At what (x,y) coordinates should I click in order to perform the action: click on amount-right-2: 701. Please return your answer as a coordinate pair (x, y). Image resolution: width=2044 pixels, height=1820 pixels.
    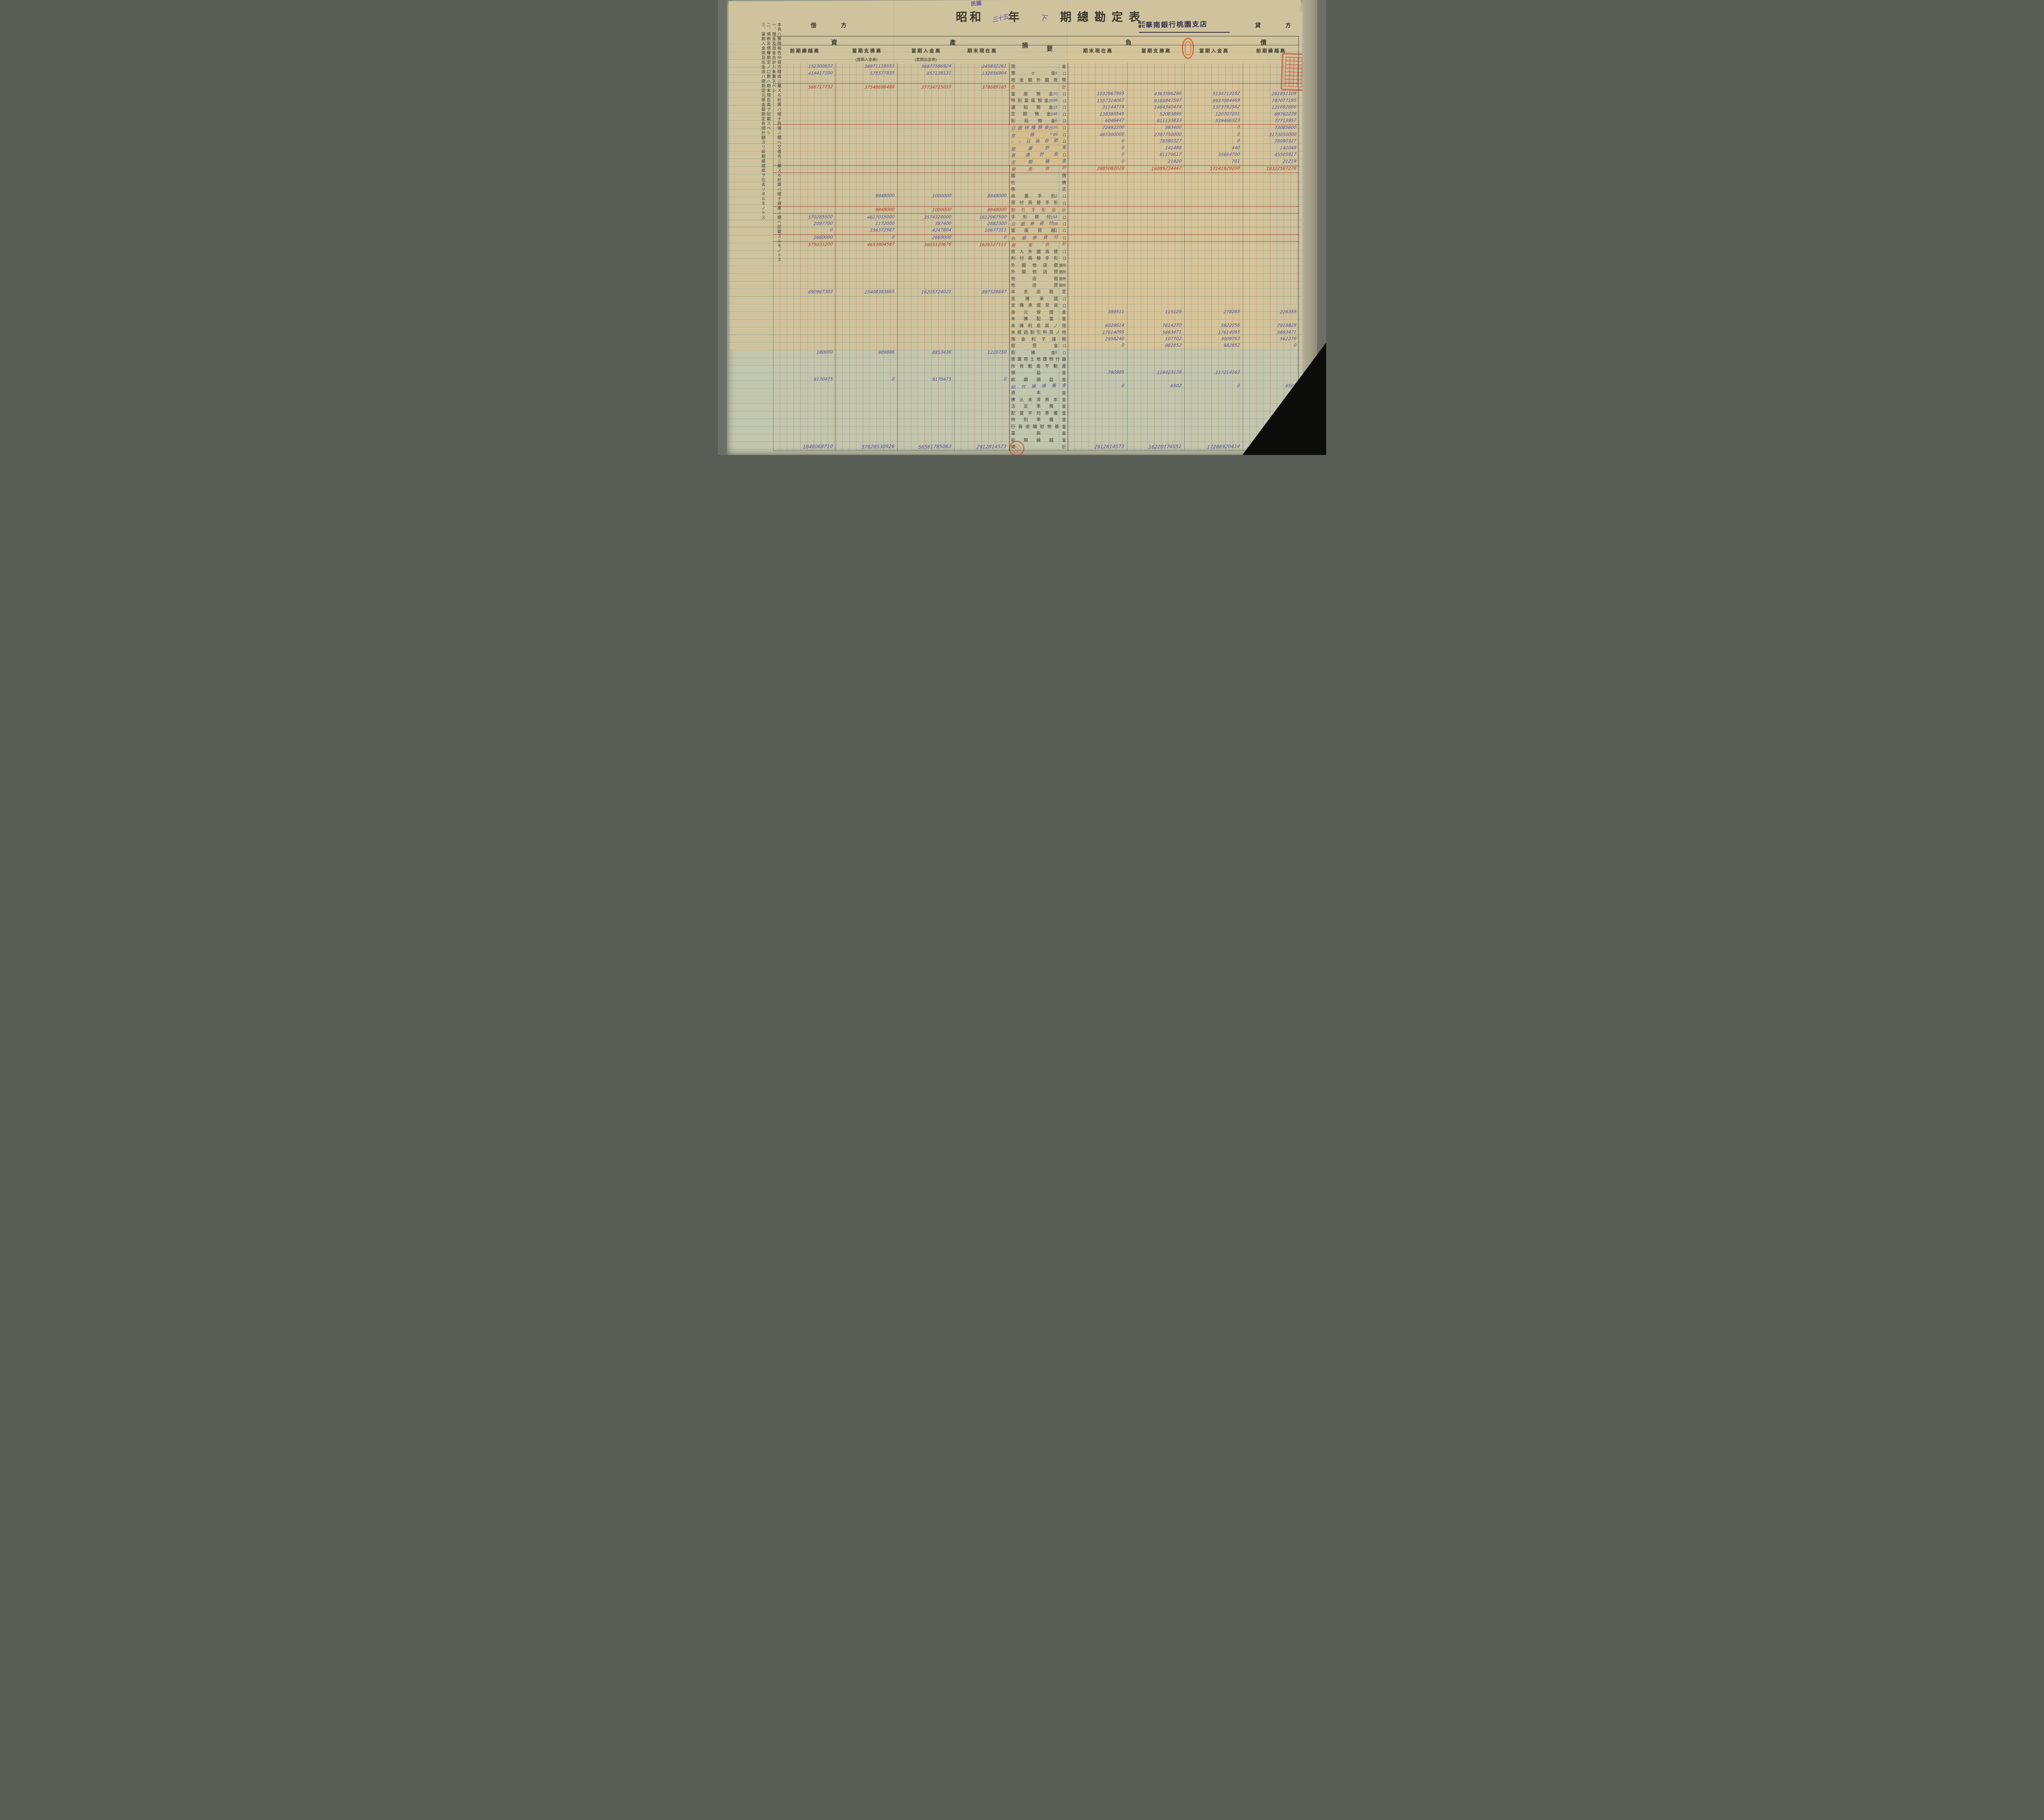
    Looking at the image, I should click on (1236, 161).